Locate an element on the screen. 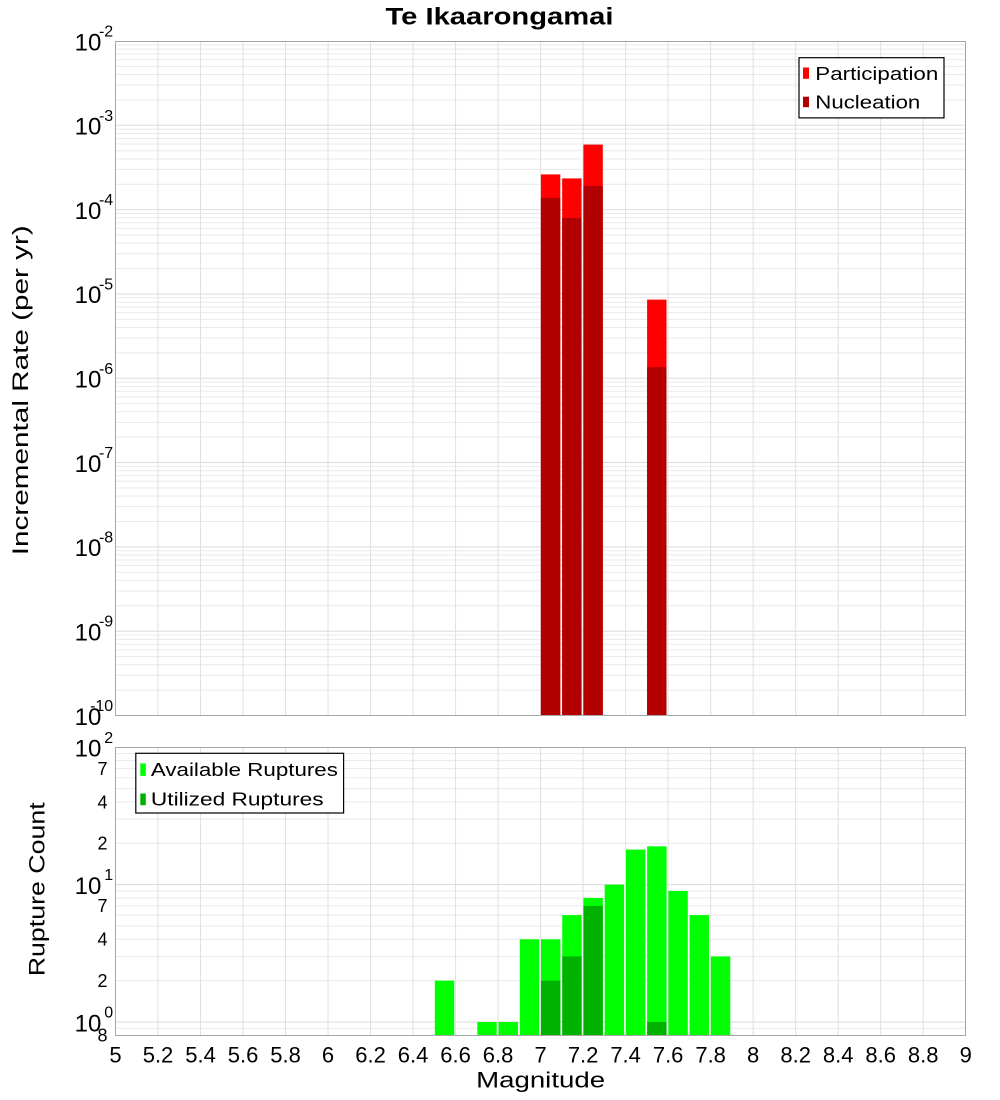 Image resolution: width=1000 pixels, height=1100 pixels. svg-text: Incremental Rate (per yr) is located at coordinates (20, 390).